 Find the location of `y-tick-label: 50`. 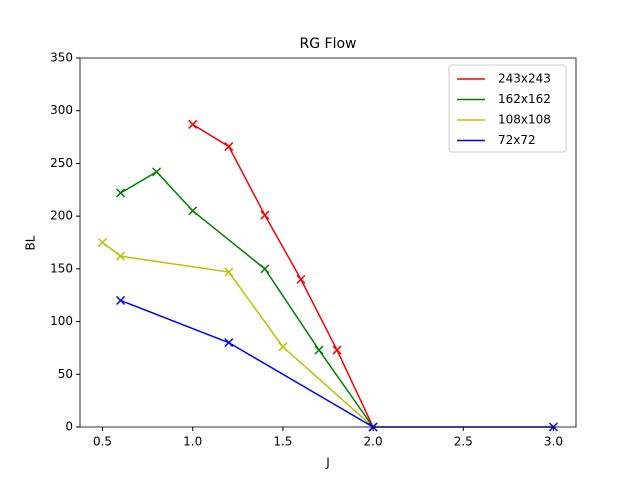

y-tick-label: 50 is located at coordinates (65, 374).